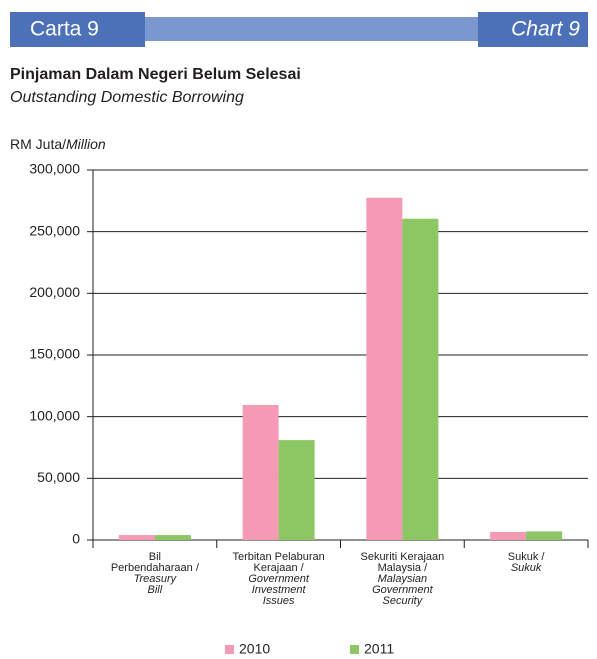 The height and width of the screenshot is (659, 597). Describe the element at coordinates (58, 477) in the screenshot. I see `y-tick-label: 50,000` at that location.